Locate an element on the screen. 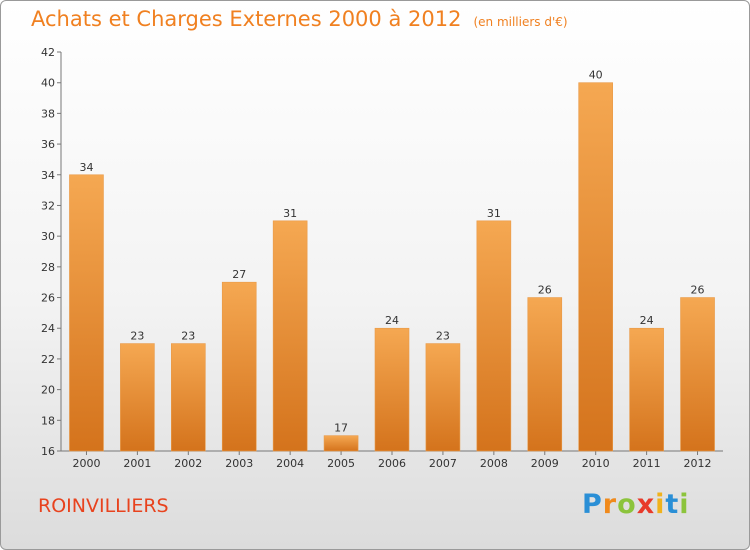  commune-name: ROINVILLIERS is located at coordinates (103, 506).